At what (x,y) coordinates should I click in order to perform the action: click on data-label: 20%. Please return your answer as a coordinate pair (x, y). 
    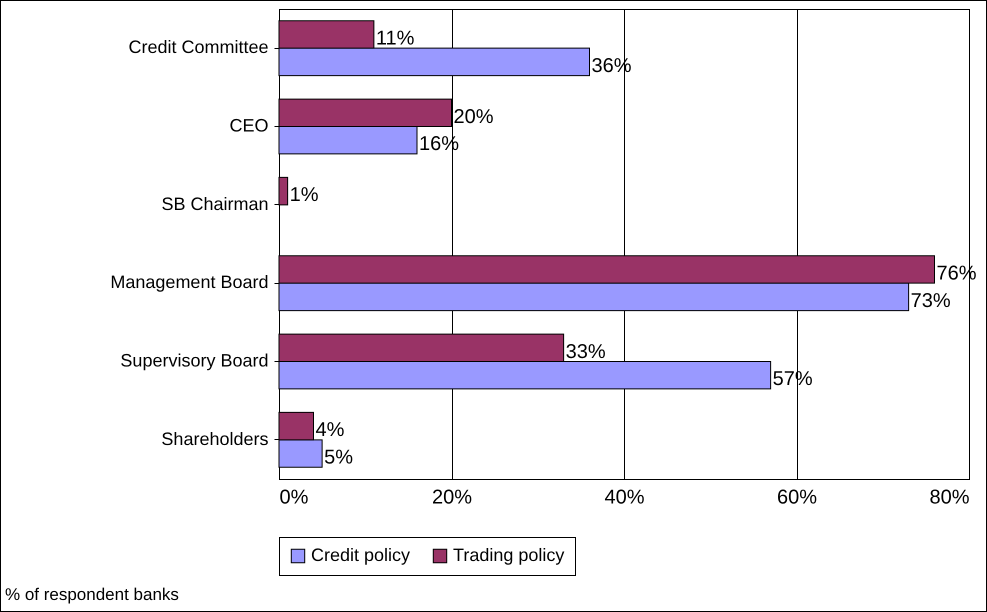
    Looking at the image, I should click on (474, 117).